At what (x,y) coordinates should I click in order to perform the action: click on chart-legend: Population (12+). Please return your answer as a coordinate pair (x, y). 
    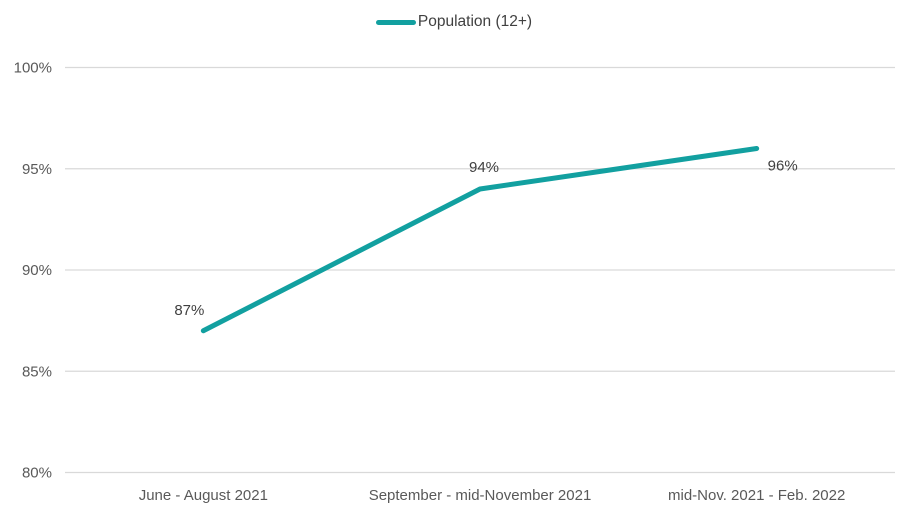
    Looking at the image, I should click on (454, 22).